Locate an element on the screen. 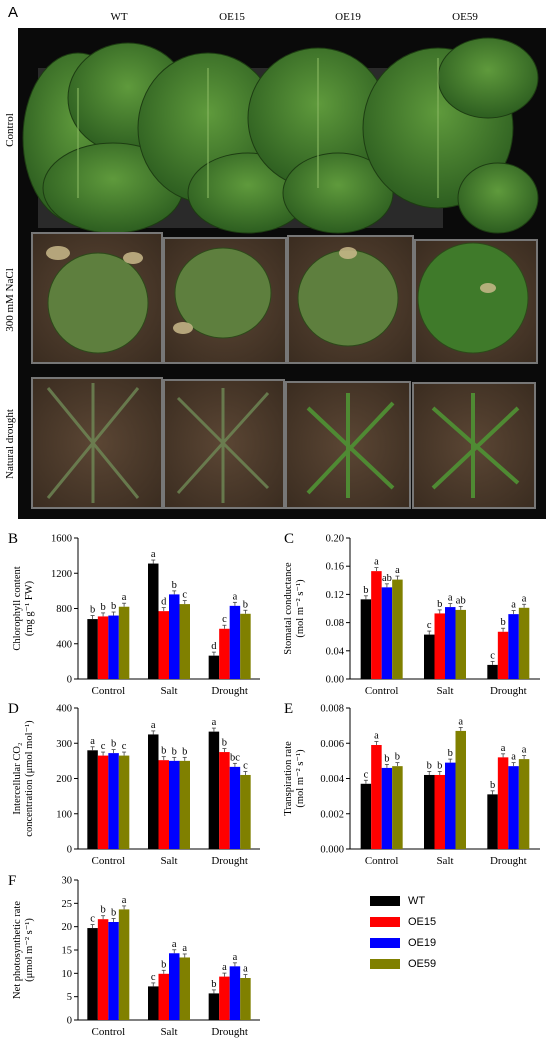  legend-item-oe15: OE15 is located at coordinates (403, 921).